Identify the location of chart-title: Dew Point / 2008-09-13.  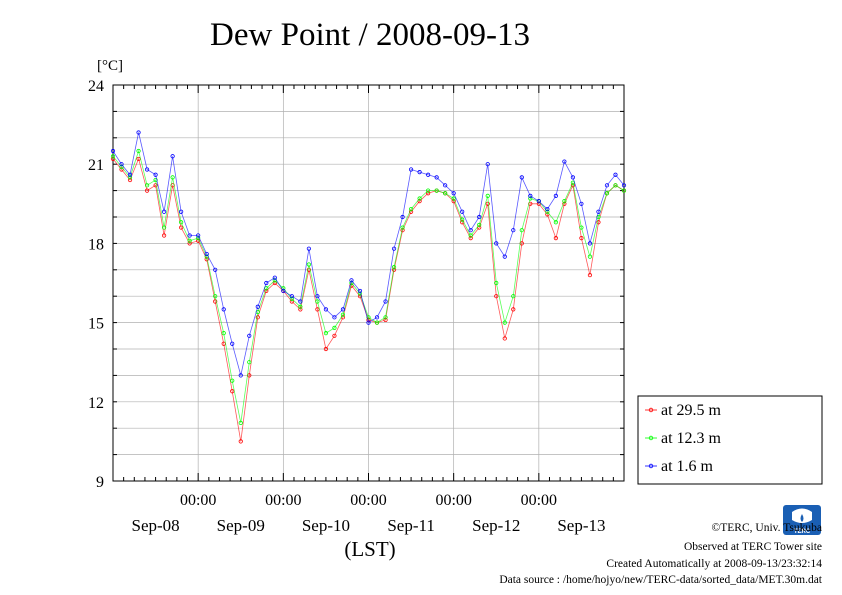
(370, 35).